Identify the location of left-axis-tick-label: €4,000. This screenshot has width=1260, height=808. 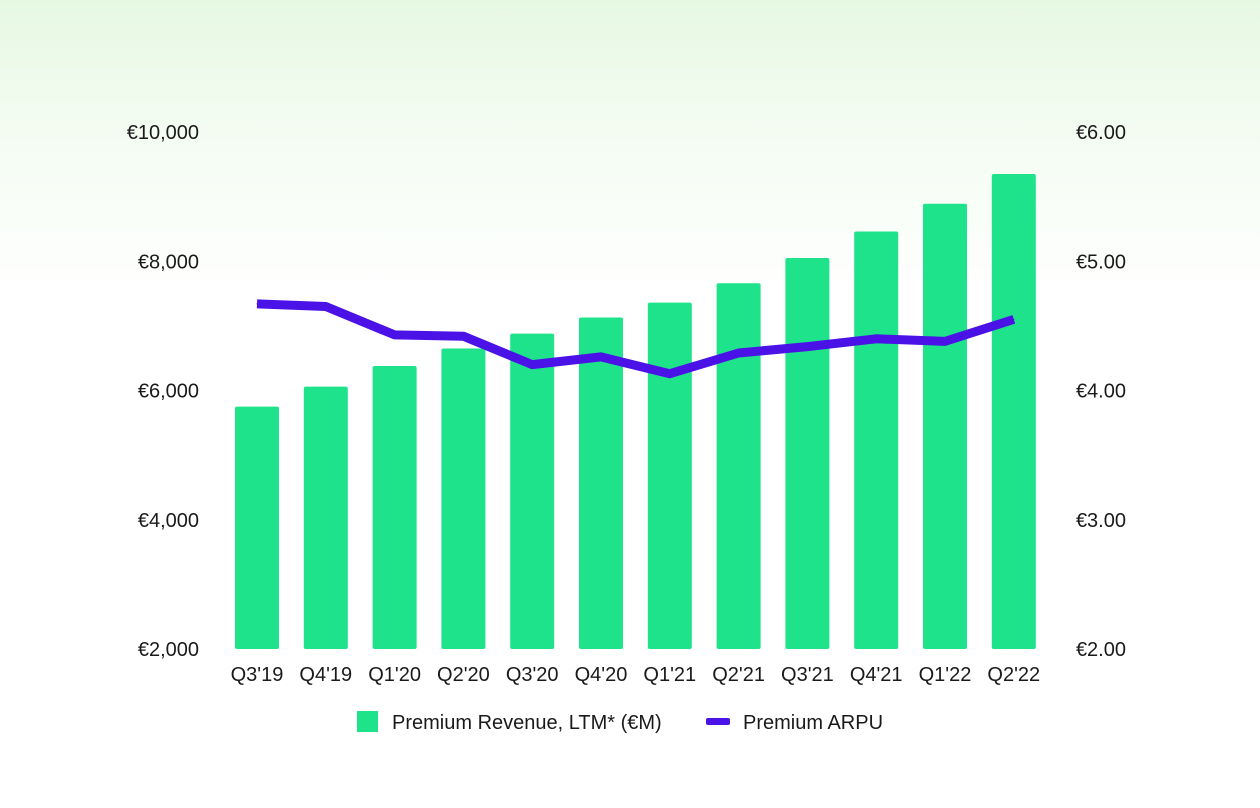
(168, 521).